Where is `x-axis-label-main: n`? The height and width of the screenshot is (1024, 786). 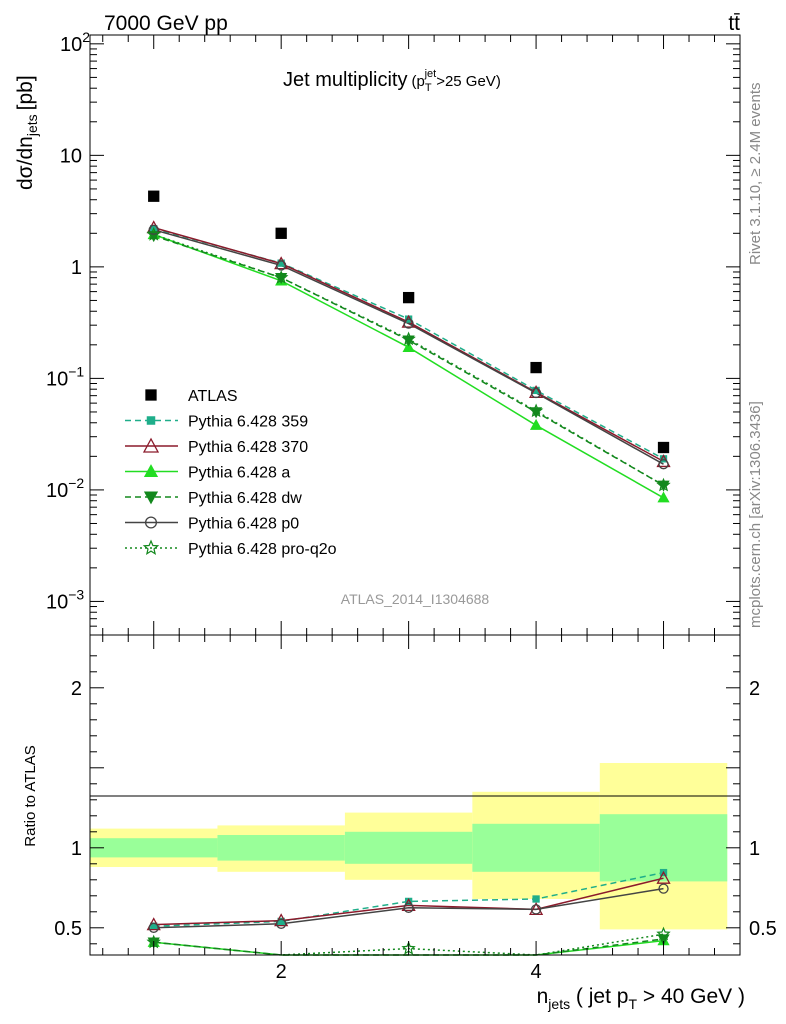 x-axis-label-main: n is located at coordinates (543, 996).